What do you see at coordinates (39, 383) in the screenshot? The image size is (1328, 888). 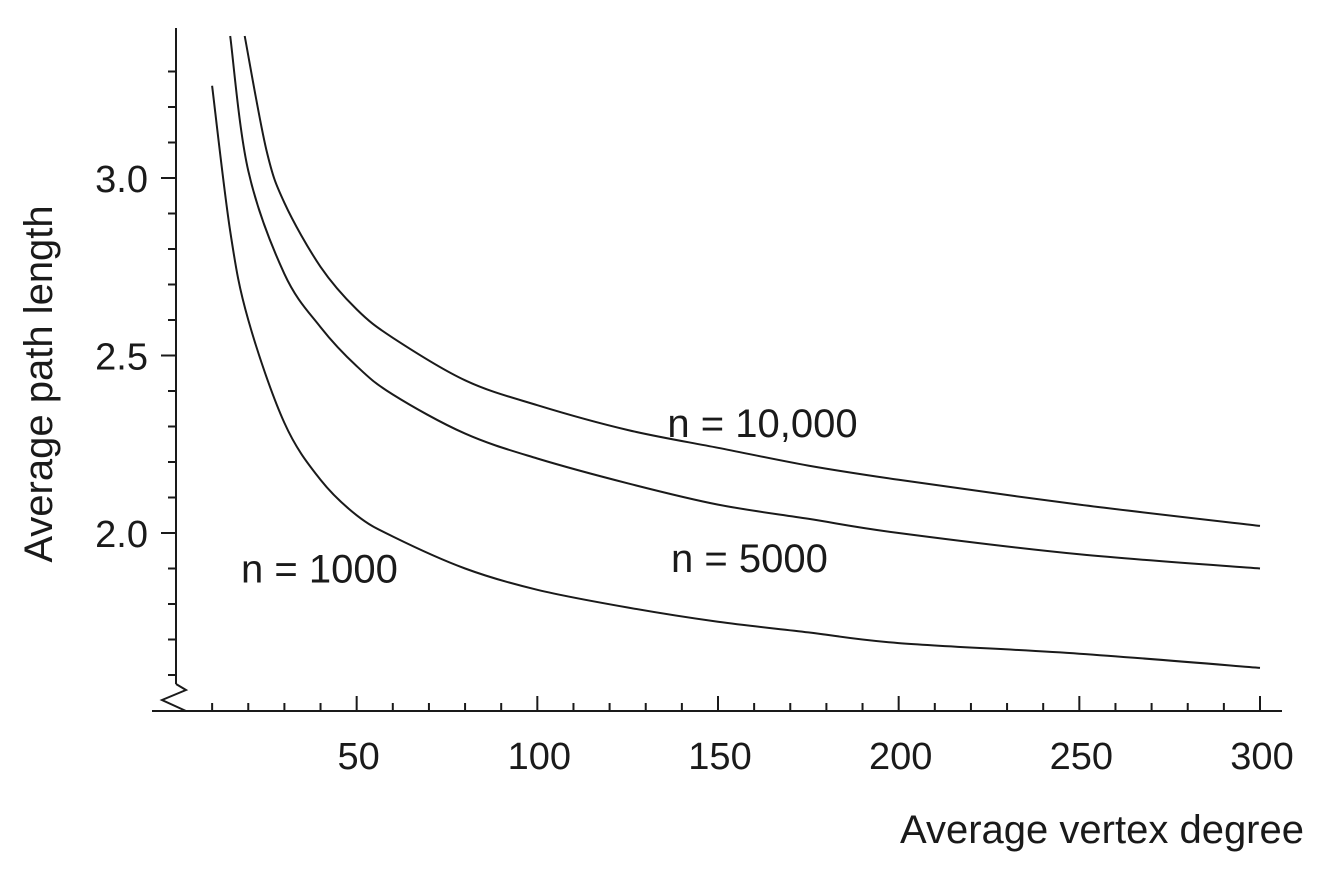 I see `y-axis-label: Average path length` at bounding box center [39, 383].